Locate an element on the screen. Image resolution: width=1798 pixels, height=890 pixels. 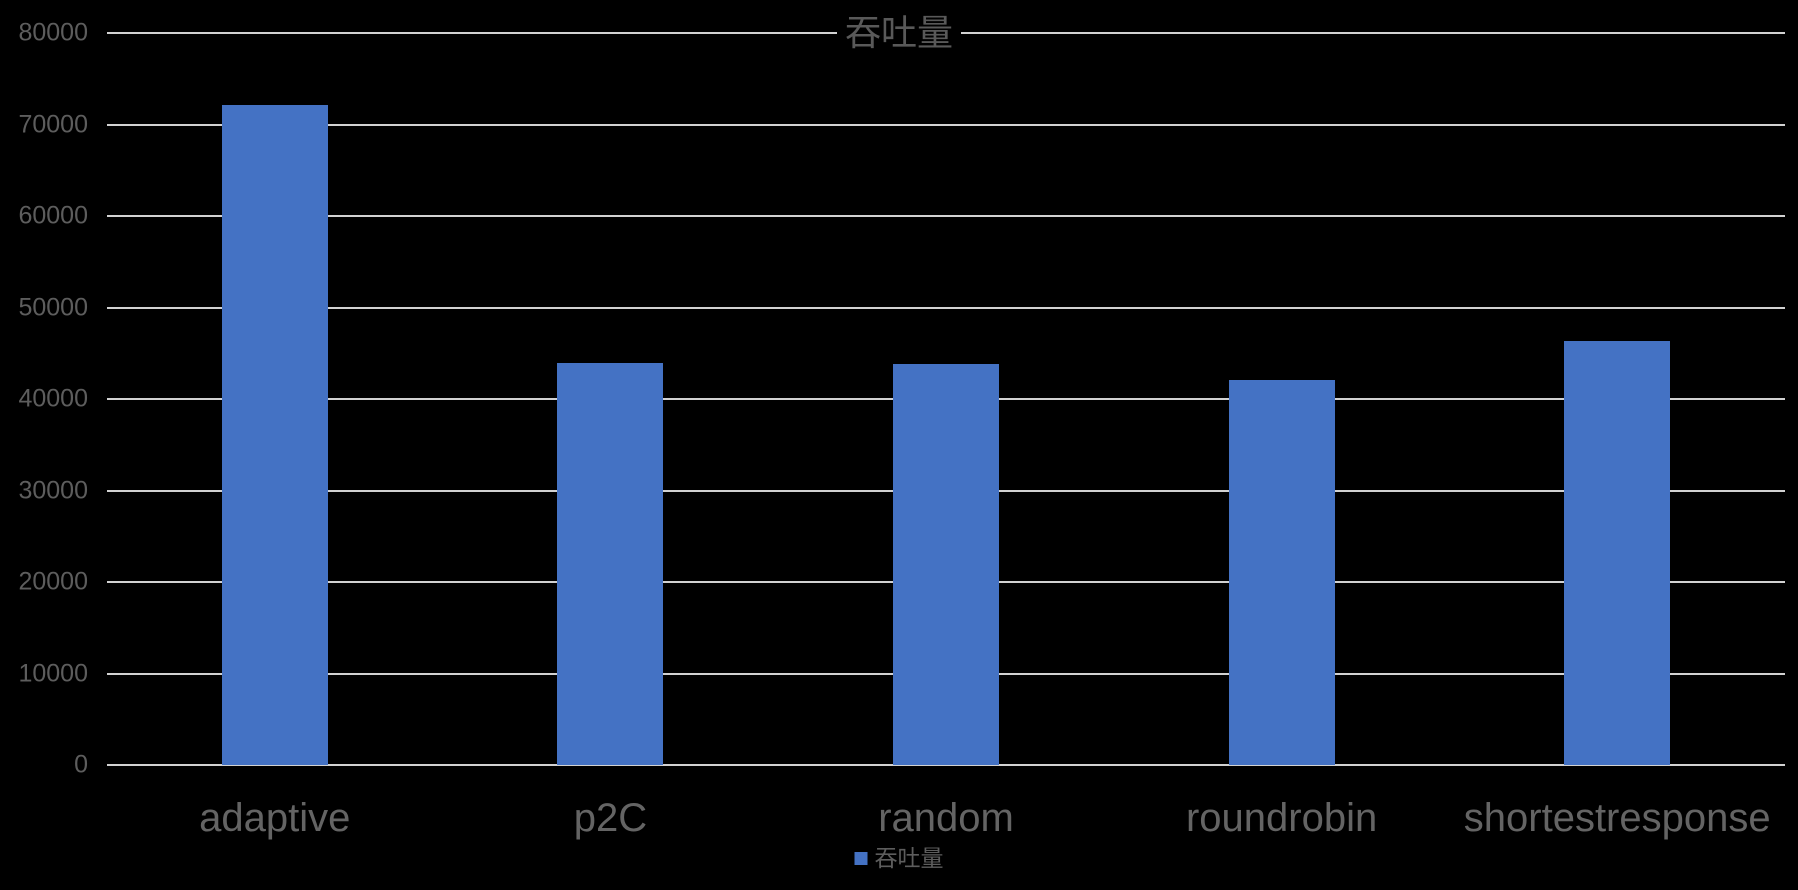
y-tick-label-0: 0 is located at coordinates (81, 764).